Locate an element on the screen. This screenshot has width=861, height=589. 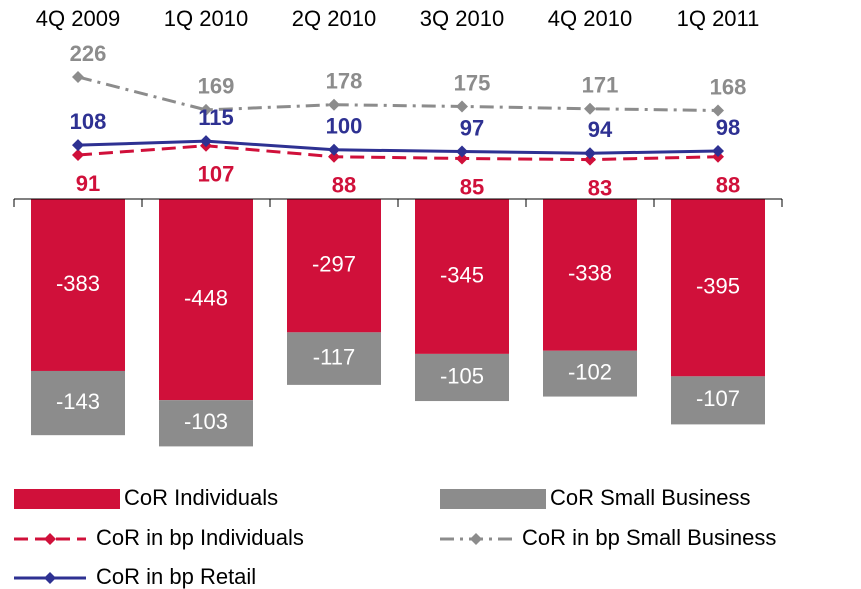
data-label: 168 is located at coordinates (728, 86).